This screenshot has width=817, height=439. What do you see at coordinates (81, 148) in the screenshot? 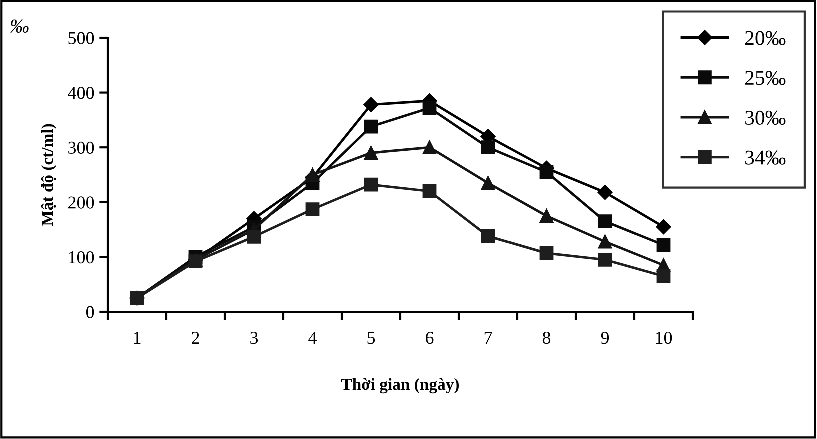
I see `y-tick-label: 300` at bounding box center [81, 148].